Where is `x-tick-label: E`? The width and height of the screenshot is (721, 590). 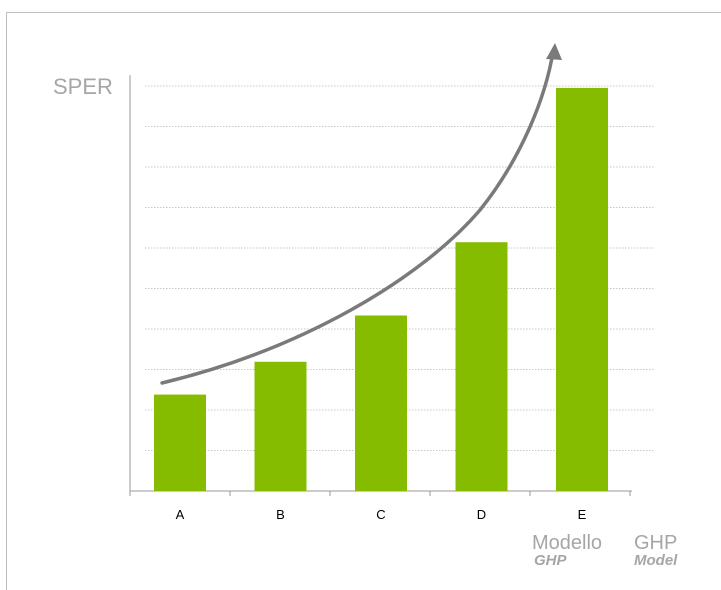 x-tick-label: E is located at coordinates (582, 514).